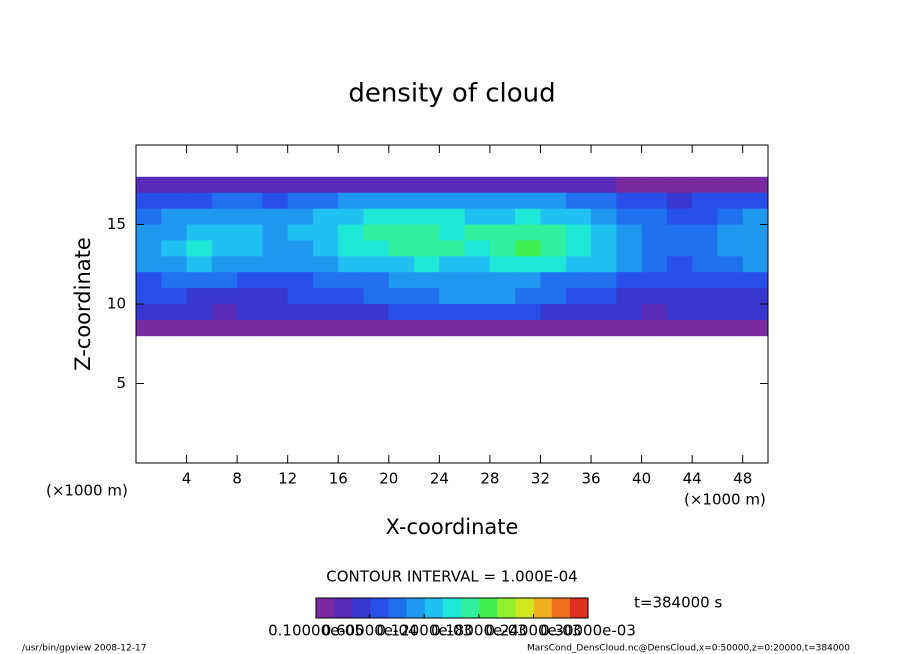 Image resolution: width=904 pixels, height=654 pixels. What do you see at coordinates (451, 94) in the screenshot?
I see `chart-title: density of cloud` at bounding box center [451, 94].